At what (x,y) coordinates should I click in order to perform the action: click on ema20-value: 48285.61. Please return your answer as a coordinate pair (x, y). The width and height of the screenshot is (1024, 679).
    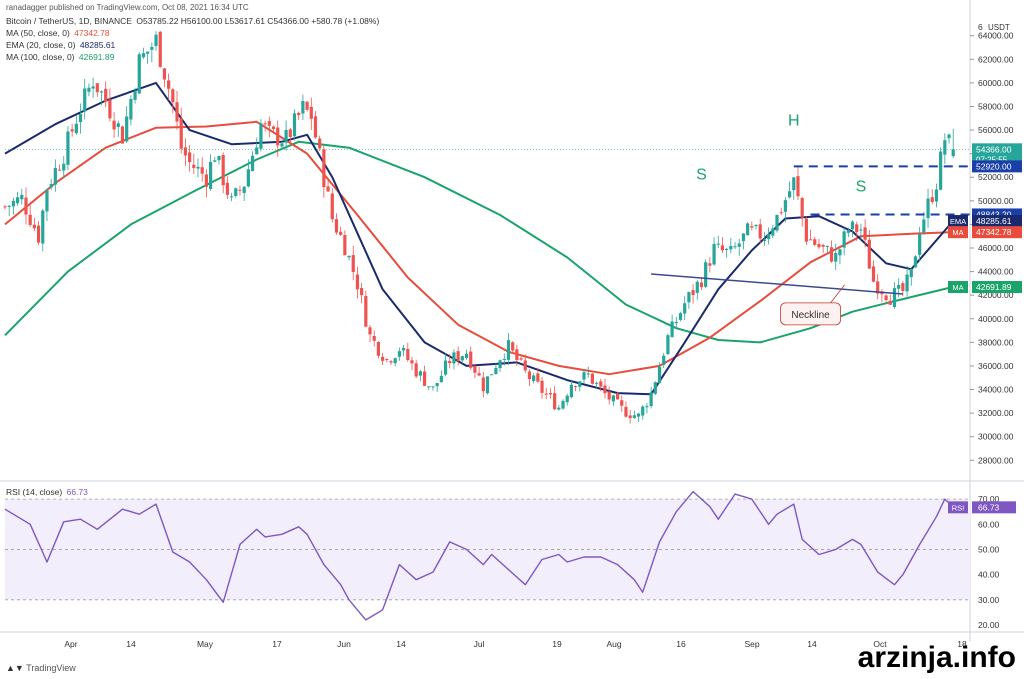
    Looking at the image, I should click on (97, 45).